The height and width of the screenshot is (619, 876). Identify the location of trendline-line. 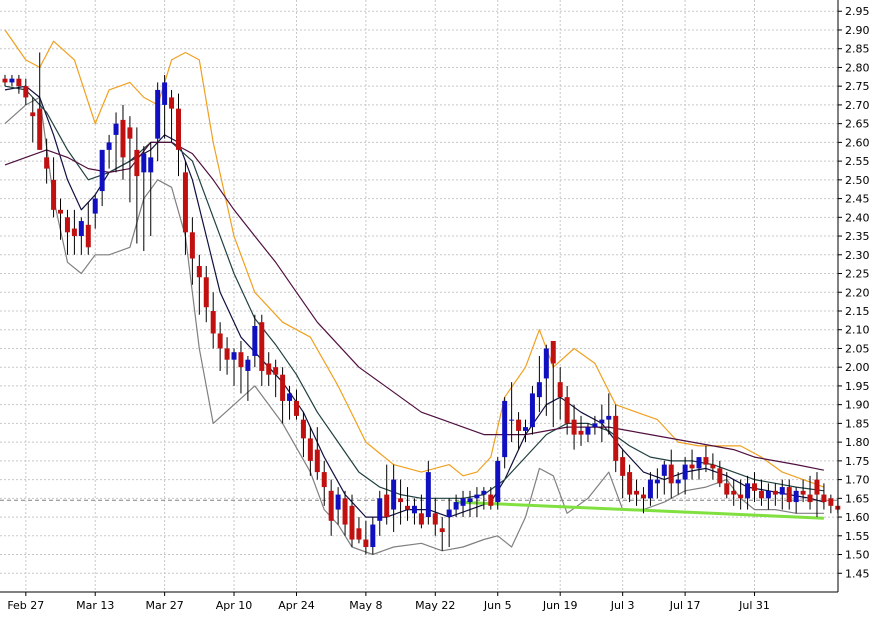
(640, 510).